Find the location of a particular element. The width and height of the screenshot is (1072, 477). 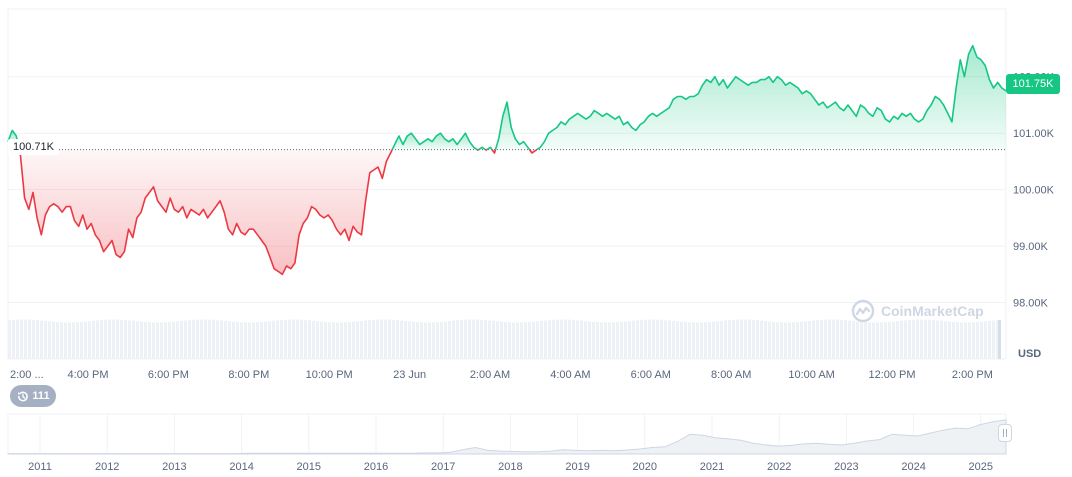

history-badge: 111 is located at coordinates (33, 396).